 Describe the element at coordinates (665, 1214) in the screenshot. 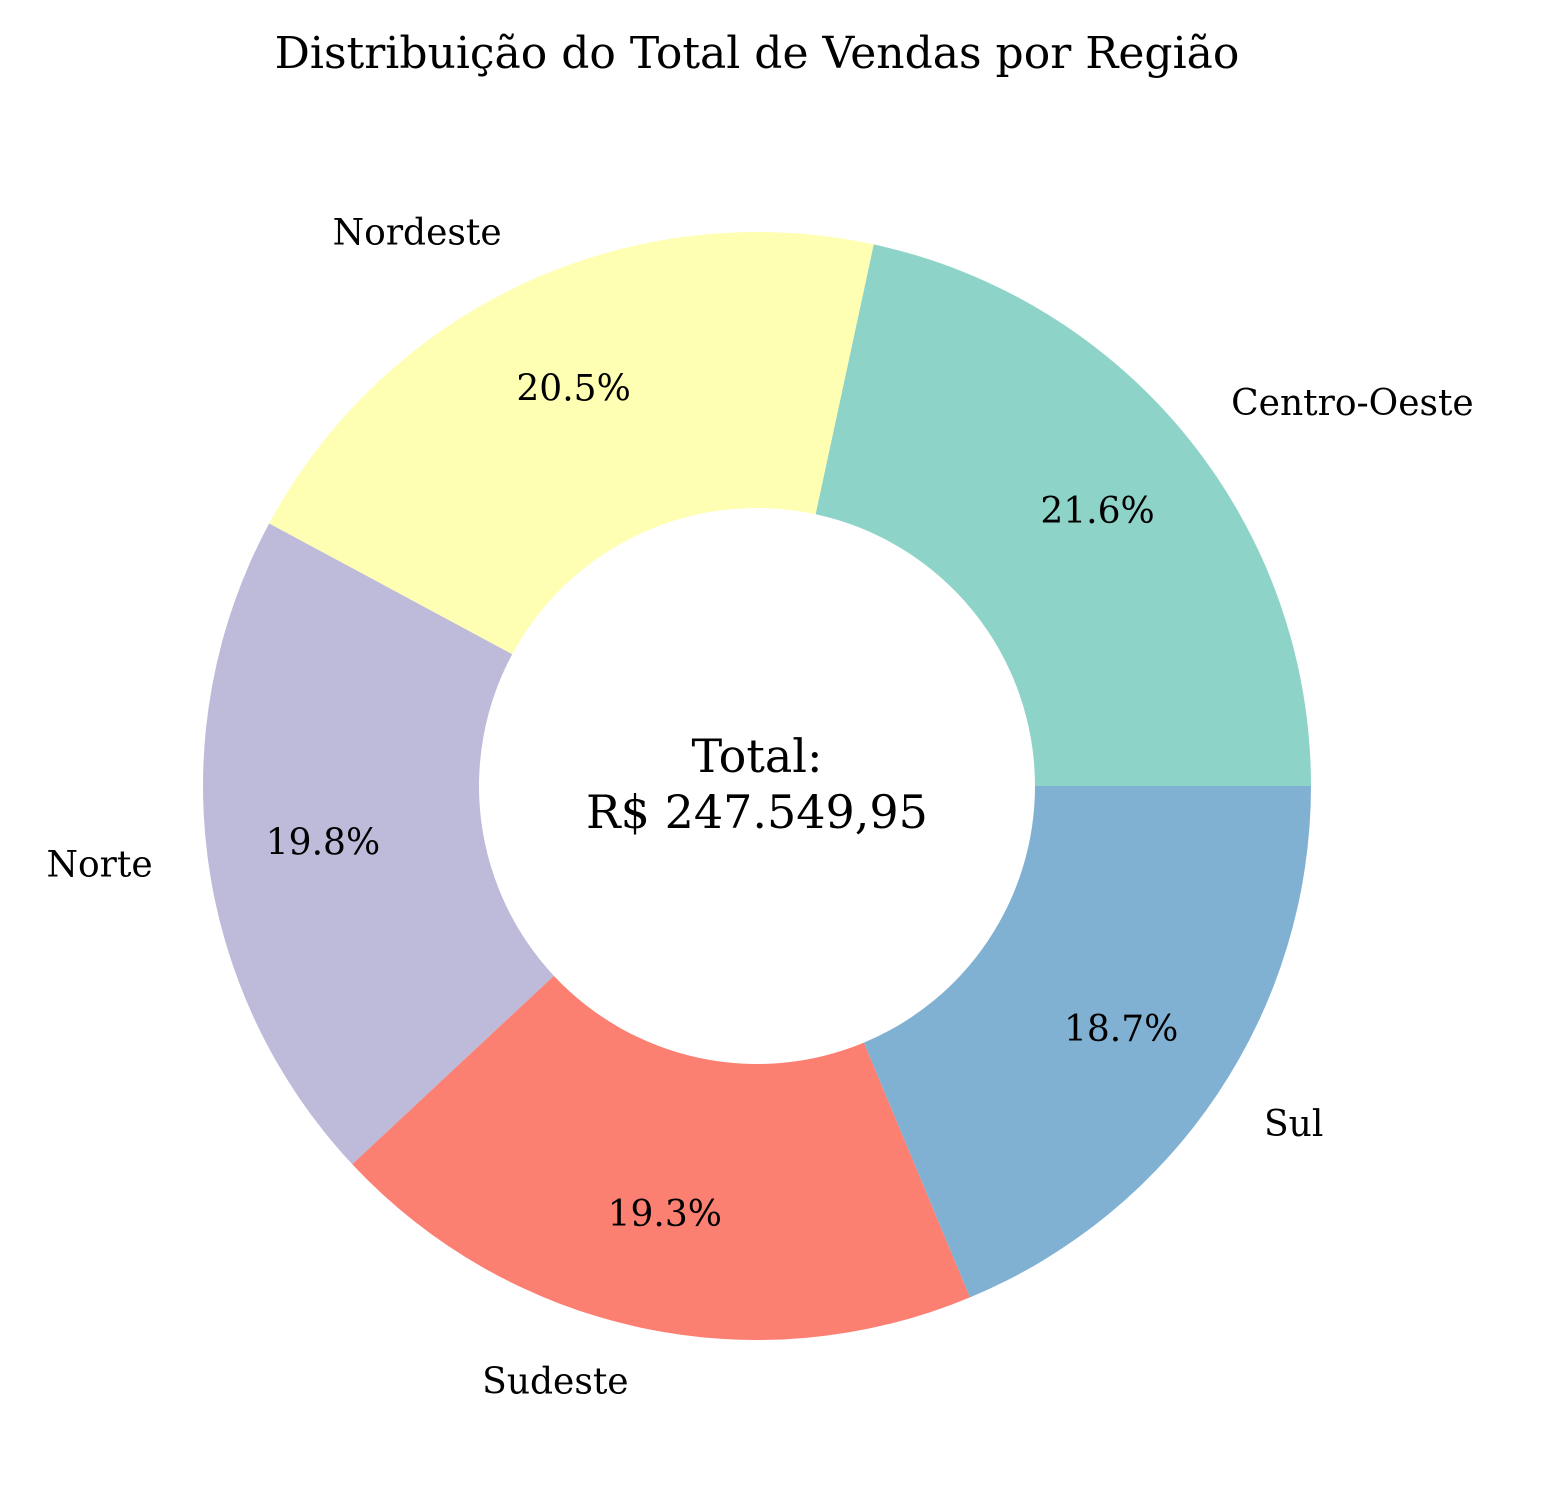

I see `percent-label-sudeste: 19.3%` at that location.